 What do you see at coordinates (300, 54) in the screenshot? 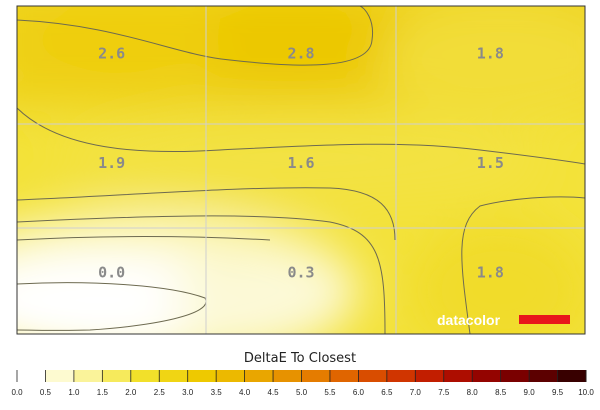
I see `cell-label: 2.8` at bounding box center [300, 54].